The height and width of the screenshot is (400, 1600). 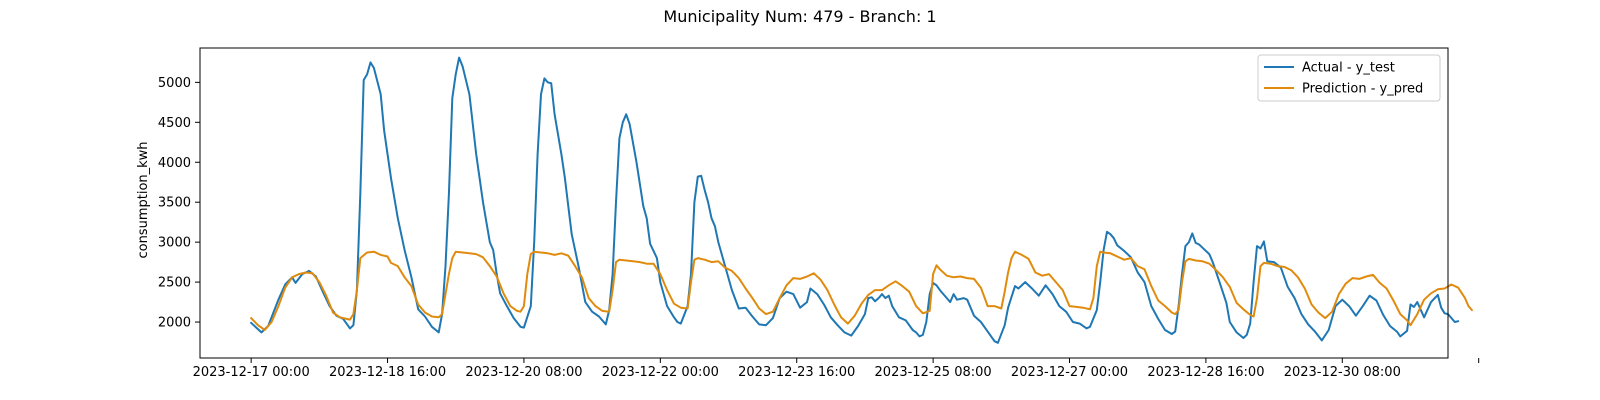 I want to click on y-tick-label: 4000, so click(x=174, y=163).